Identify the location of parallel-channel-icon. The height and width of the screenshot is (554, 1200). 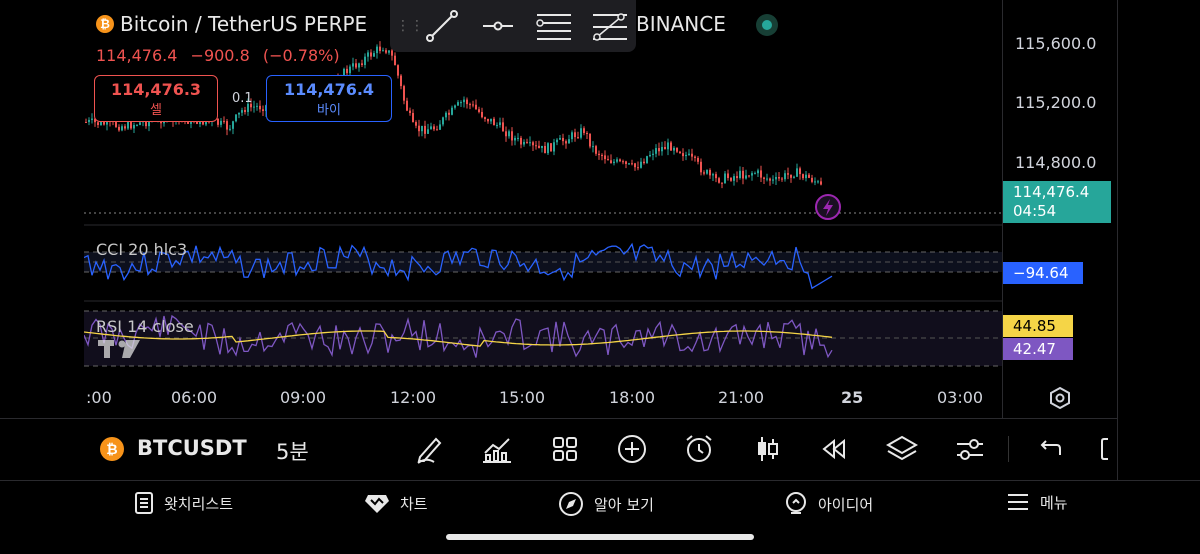
(554, 26).